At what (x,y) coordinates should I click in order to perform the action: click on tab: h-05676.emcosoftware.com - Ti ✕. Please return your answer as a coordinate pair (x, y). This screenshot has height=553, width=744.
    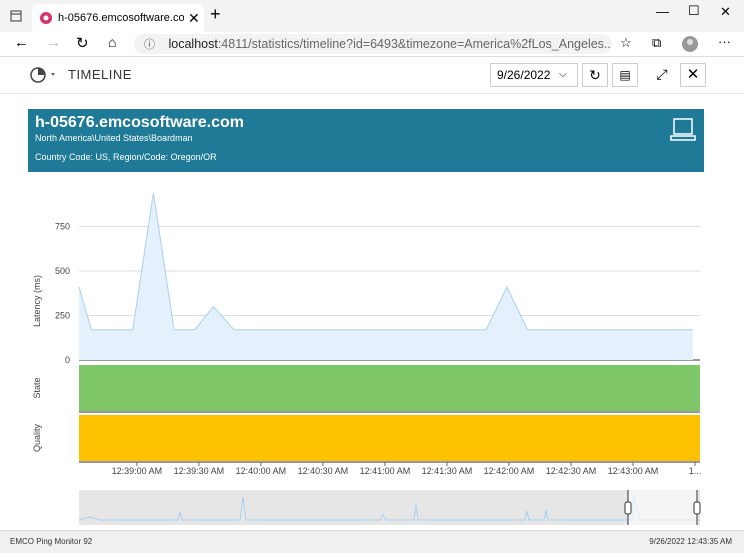
    Looking at the image, I should click on (118, 18).